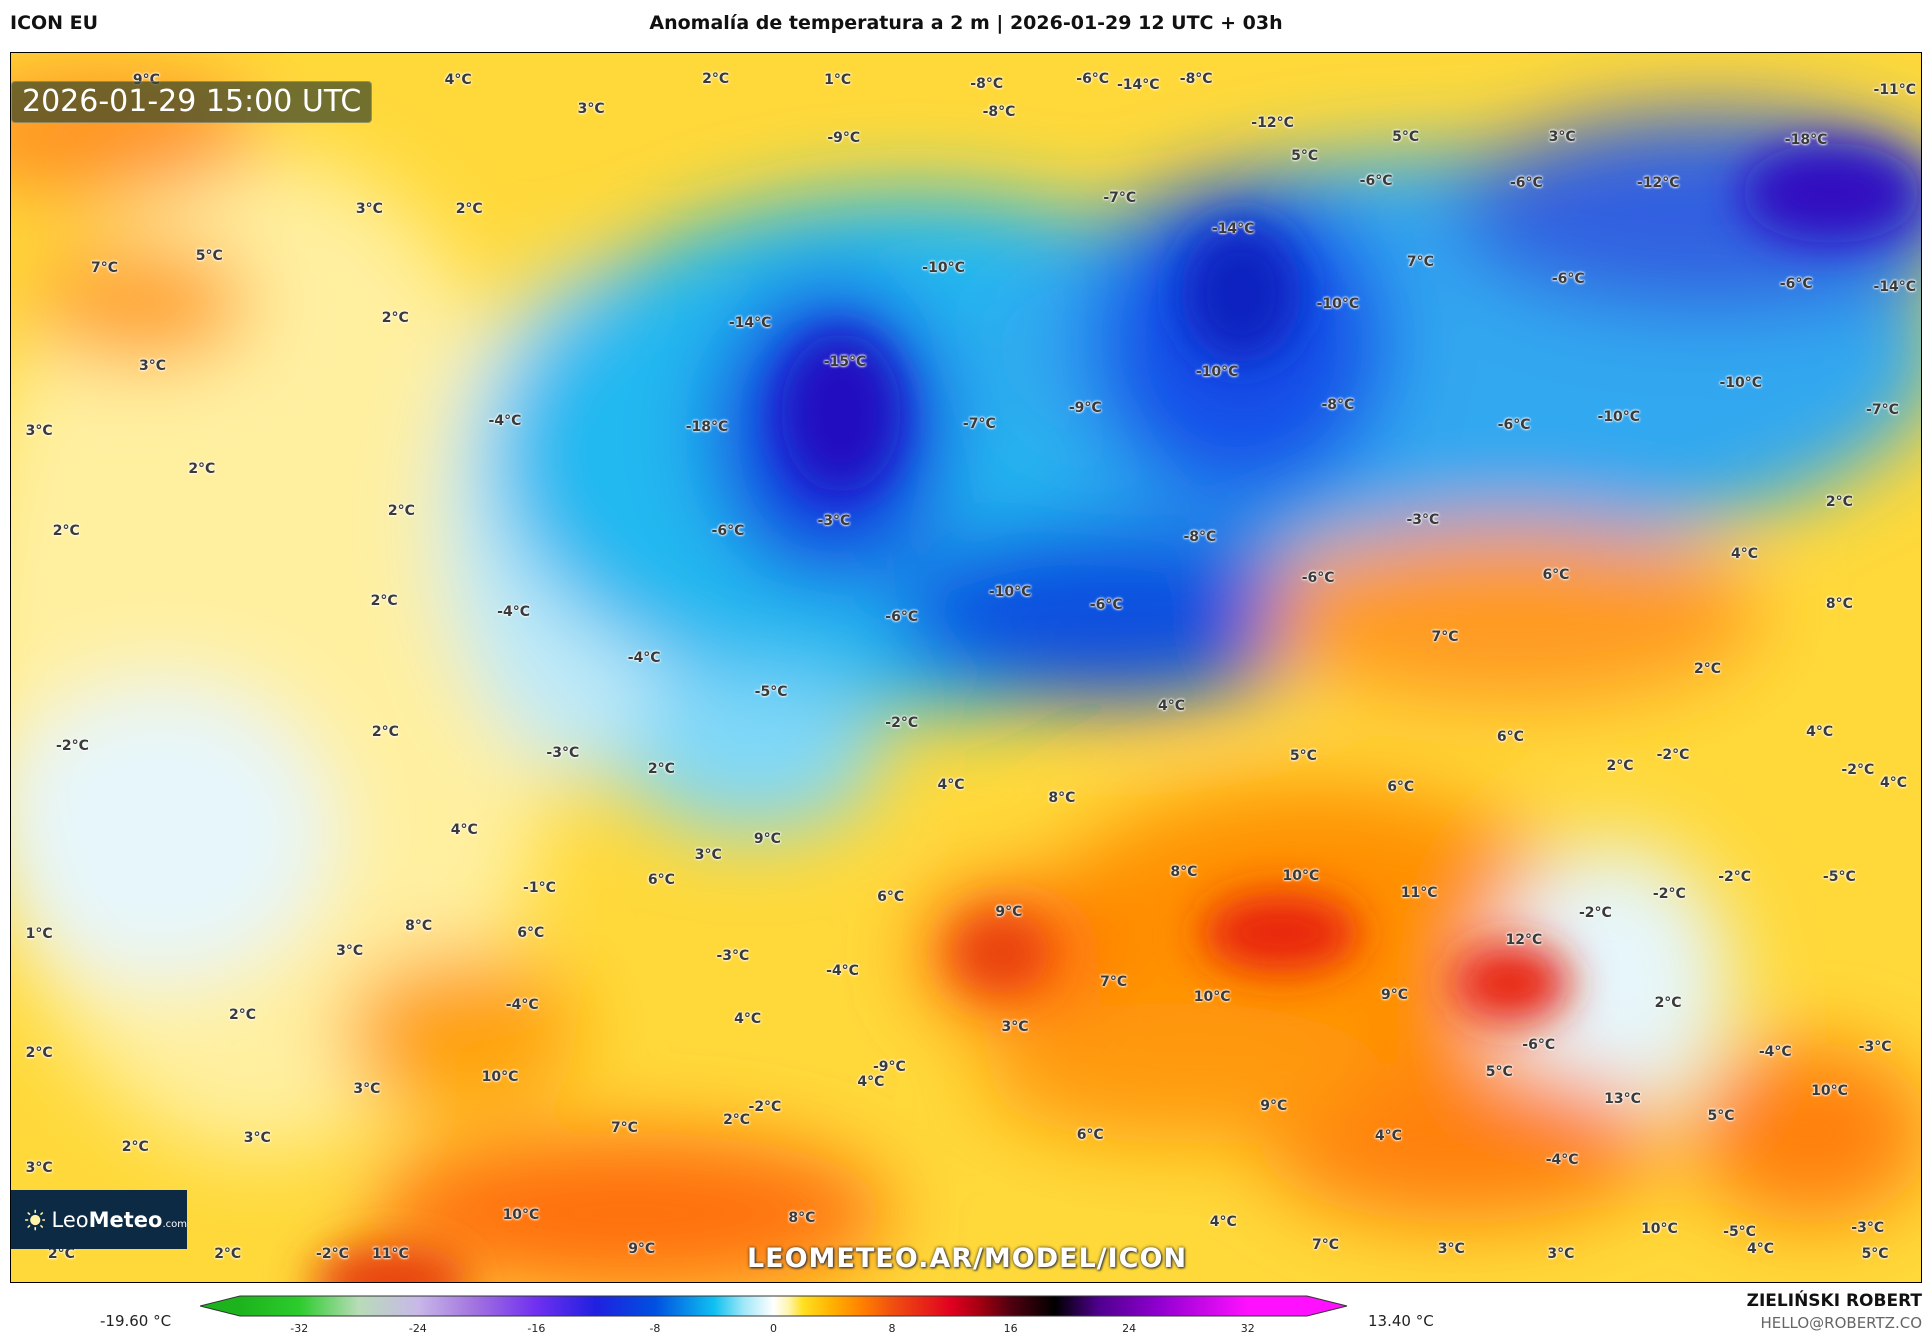  Describe the element at coordinates (1010, 1328) in the screenshot. I see `colorbar-tick-label: 16` at that location.